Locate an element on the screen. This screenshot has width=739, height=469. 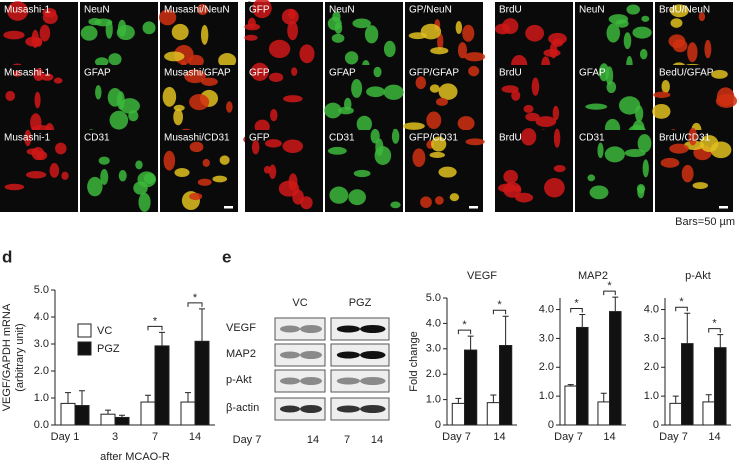
y-axis-label: Fold change is located at coordinates (414, 361).